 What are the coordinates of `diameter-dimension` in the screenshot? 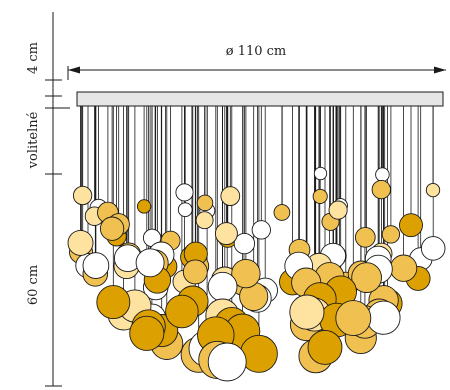 It's located at (257, 73).